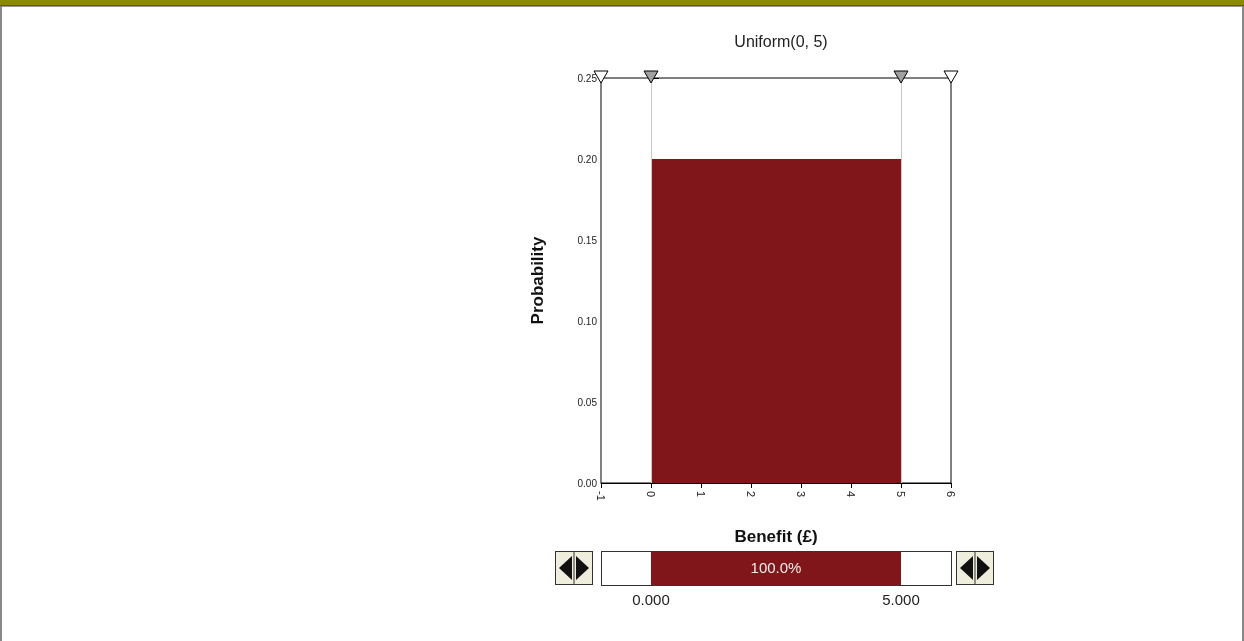 This screenshot has width=1244, height=641. I want to click on y-tick-label: 0.15, so click(587, 240).